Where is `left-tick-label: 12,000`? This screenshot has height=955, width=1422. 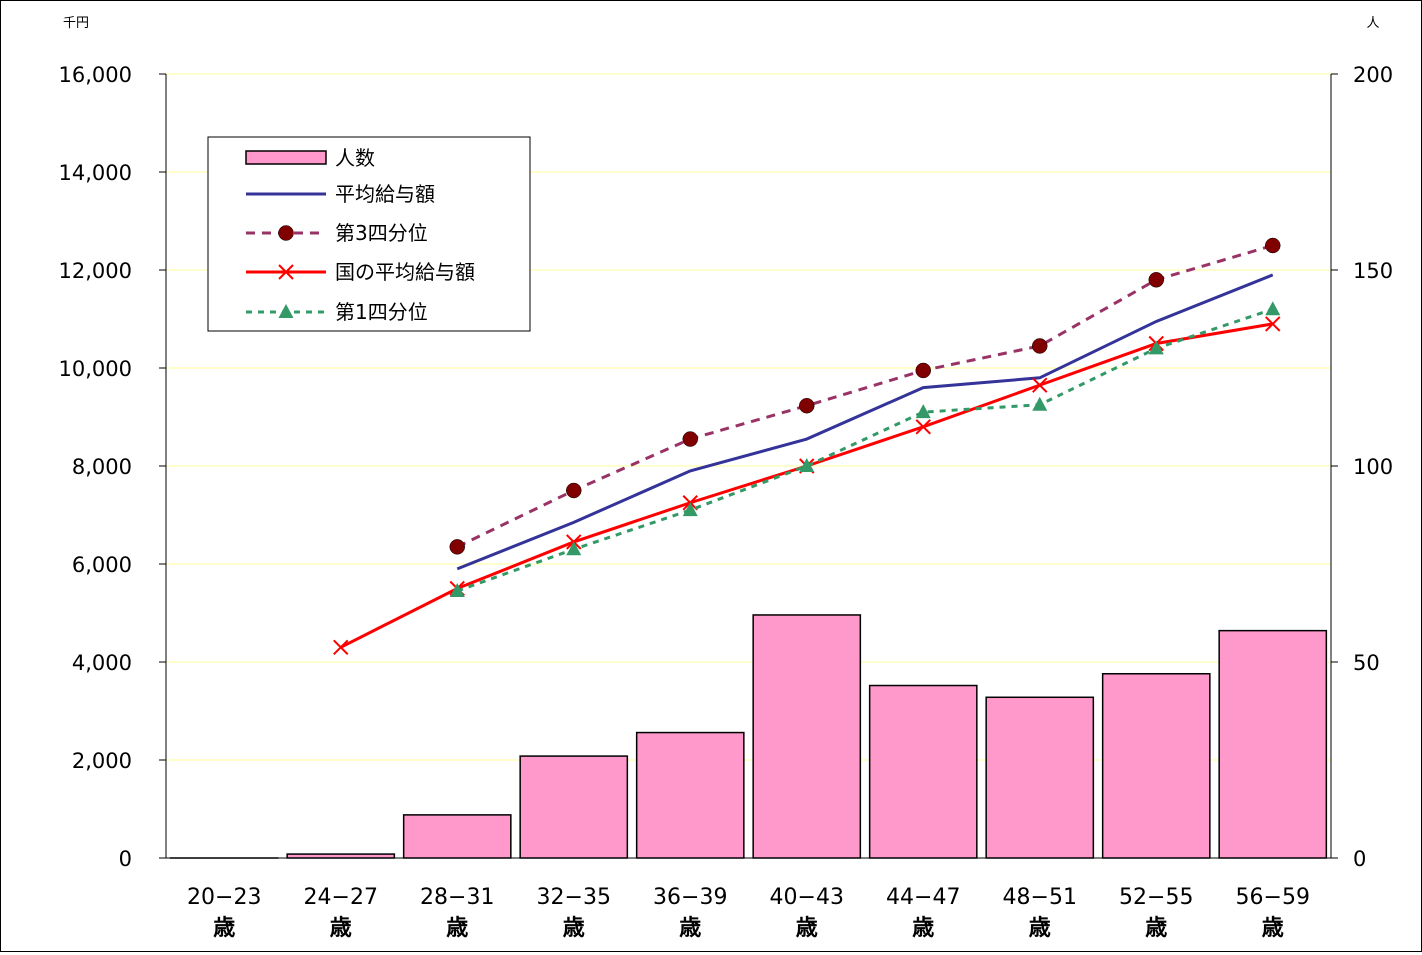
left-tick-label: 12,000 is located at coordinates (95, 271).